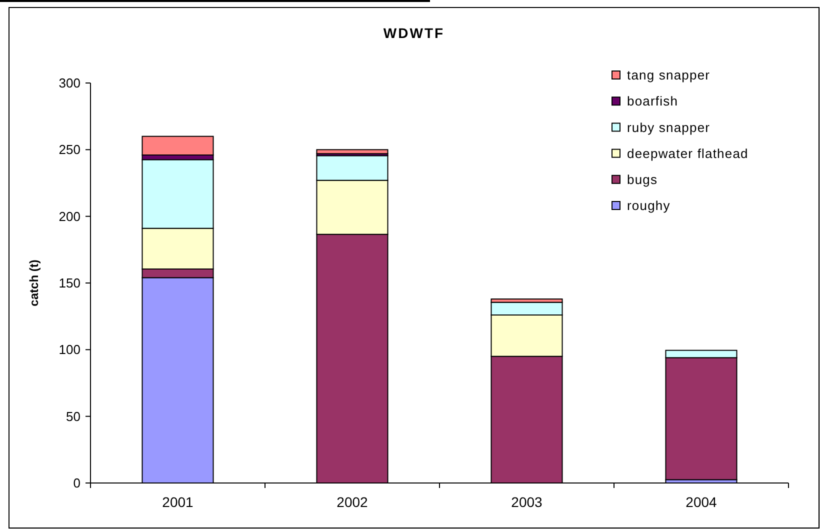 The height and width of the screenshot is (529, 820). What do you see at coordinates (527, 502) in the screenshot?
I see `x-tick-label: 2003` at bounding box center [527, 502].